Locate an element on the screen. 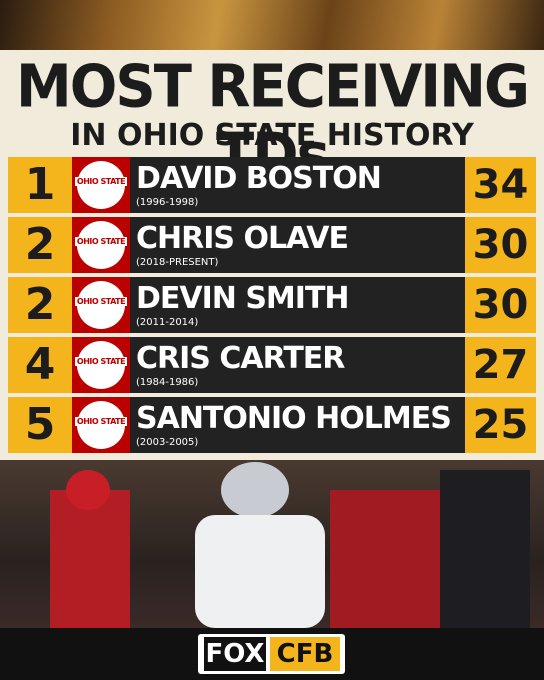 Image resolution: width=544 pixels, height=680 pixels. network: CFB is located at coordinates (305, 654).